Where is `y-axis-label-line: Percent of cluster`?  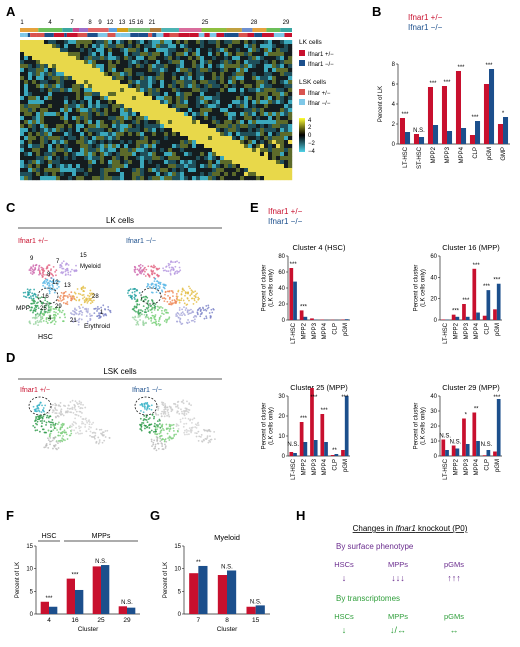 y-axis-label-line: Percent of cluster is located at coordinates (265, 426).